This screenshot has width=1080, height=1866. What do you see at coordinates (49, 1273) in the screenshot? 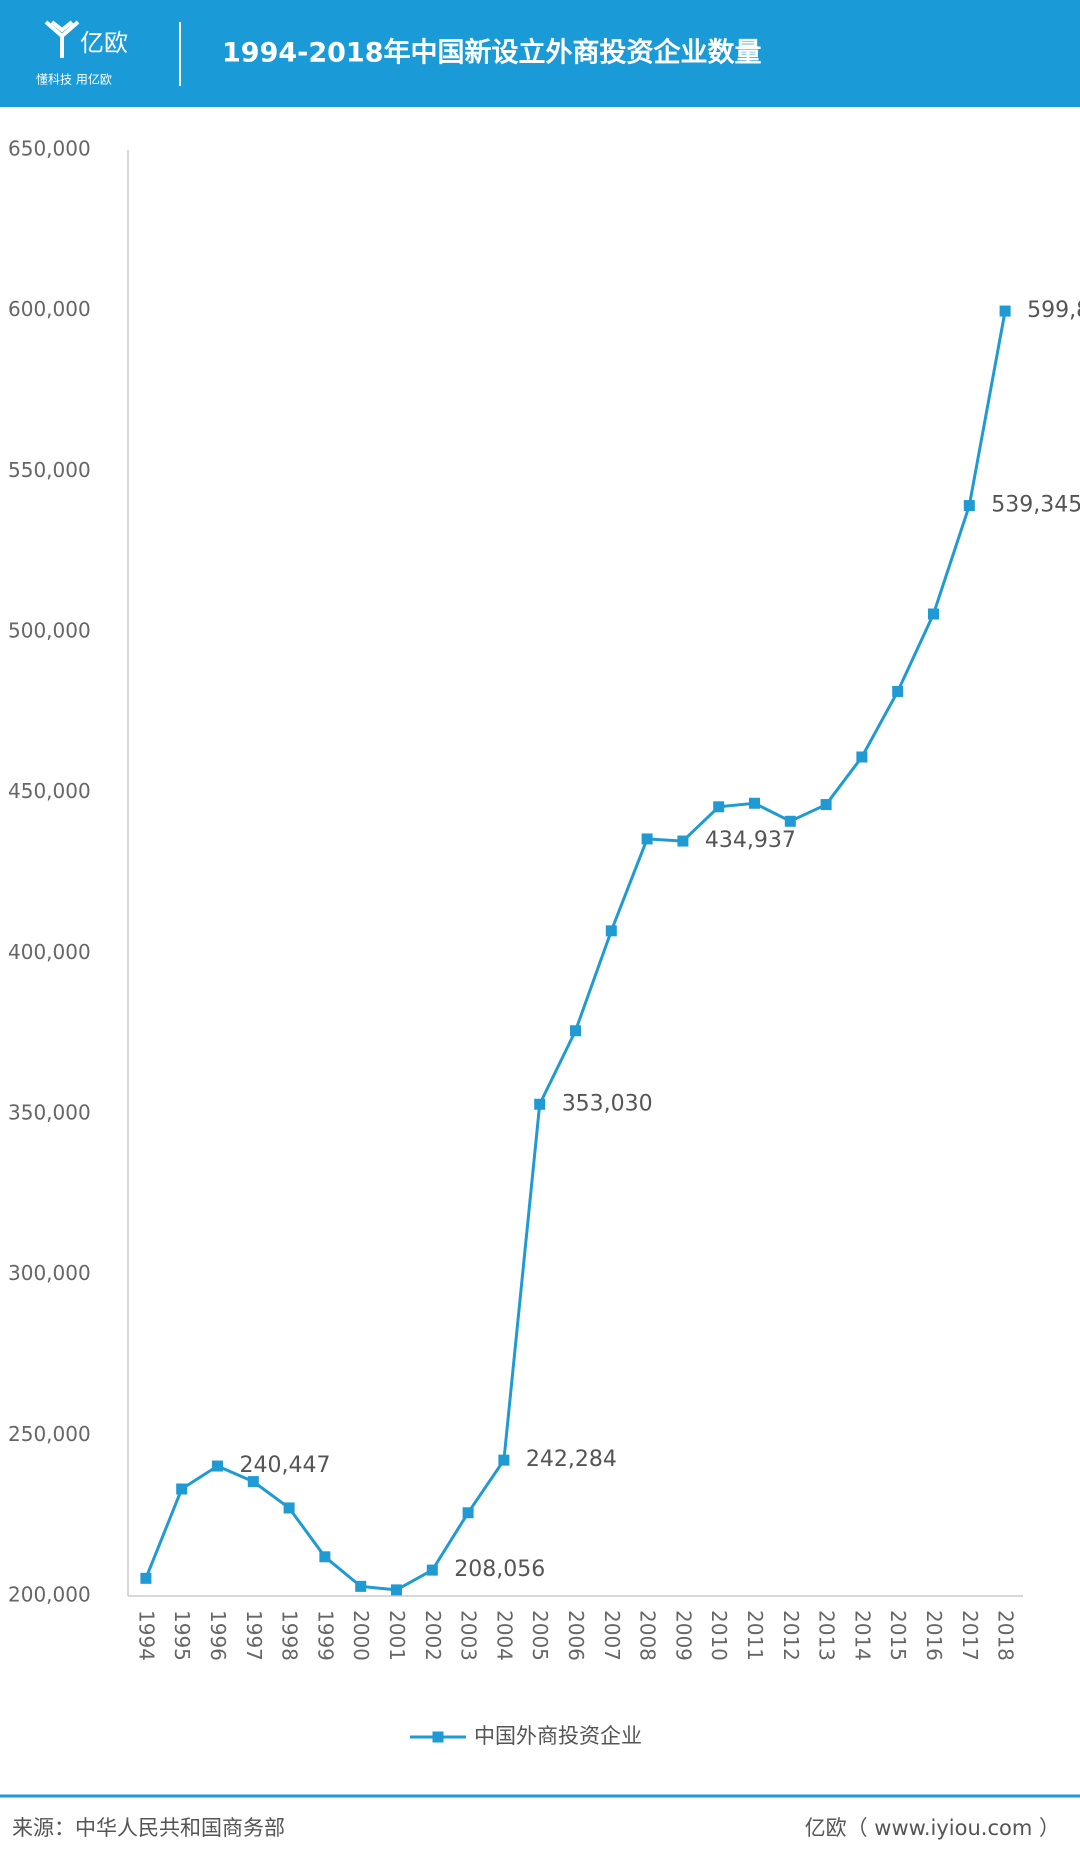
I see `y-tick-label: 300,000` at bounding box center [49, 1273].